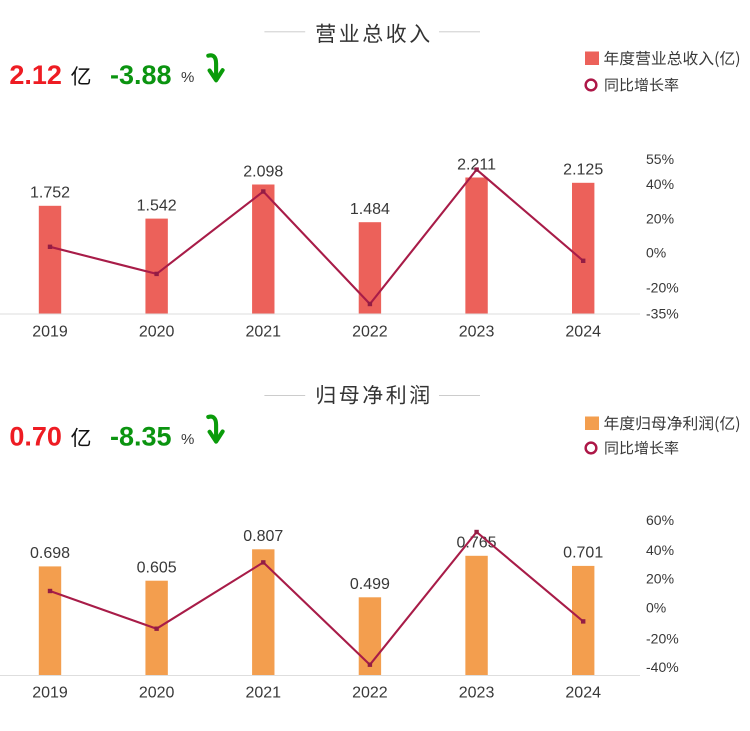 The width and height of the screenshot is (750, 731). What do you see at coordinates (660, 159) in the screenshot?
I see `svg-text: 55%` at bounding box center [660, 159].